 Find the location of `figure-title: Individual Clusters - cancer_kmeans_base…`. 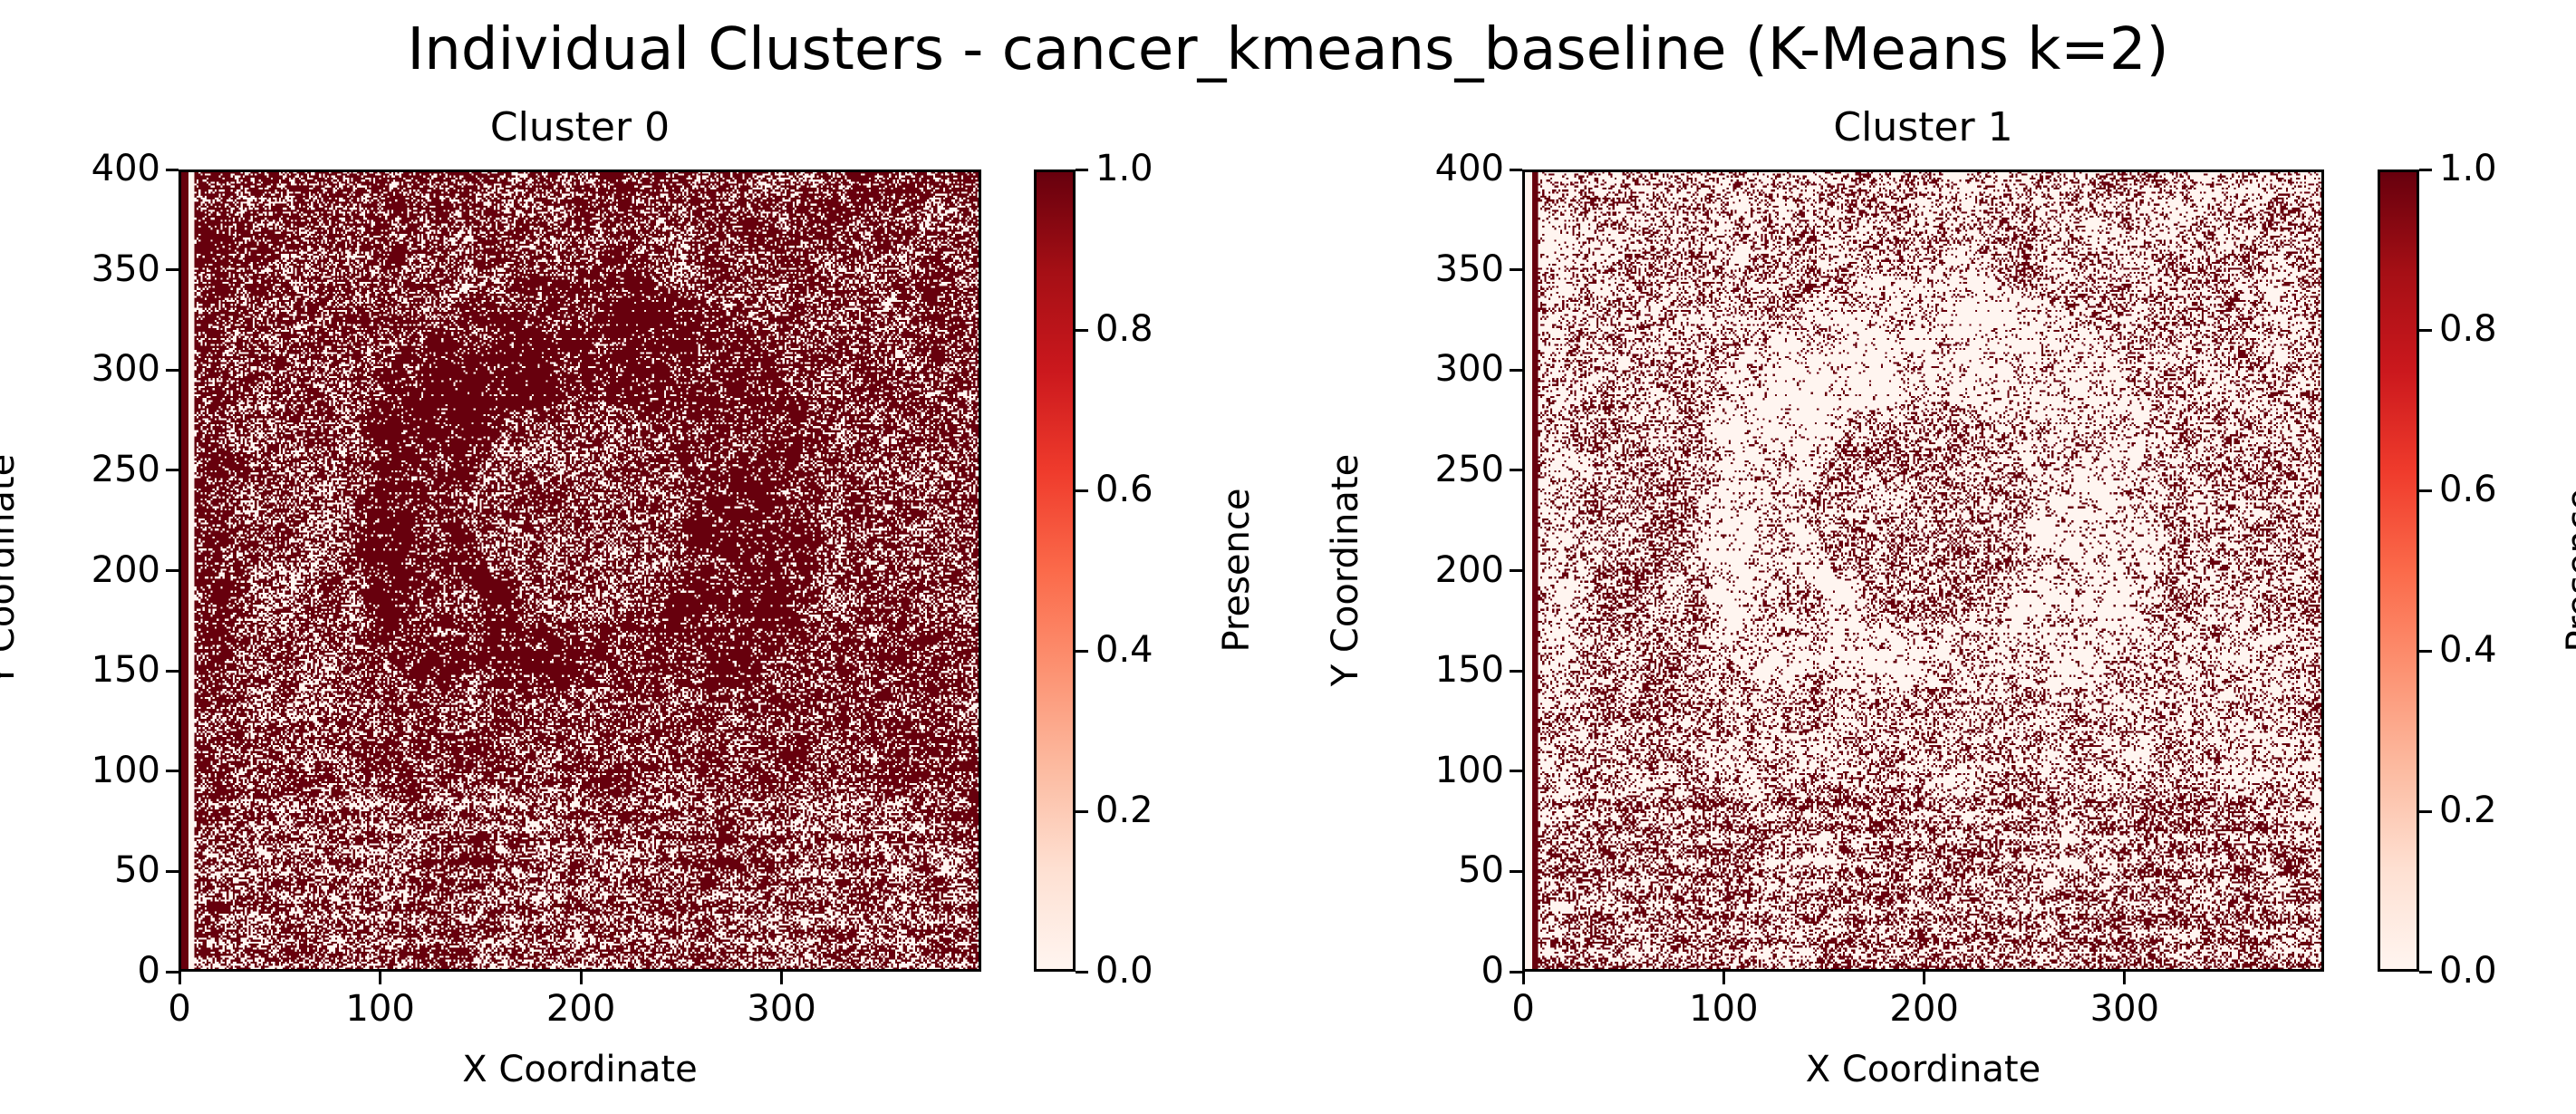

figure-title: Individual Clusters - cancer_kmeans_base… is located at coordinates (1288, 50).